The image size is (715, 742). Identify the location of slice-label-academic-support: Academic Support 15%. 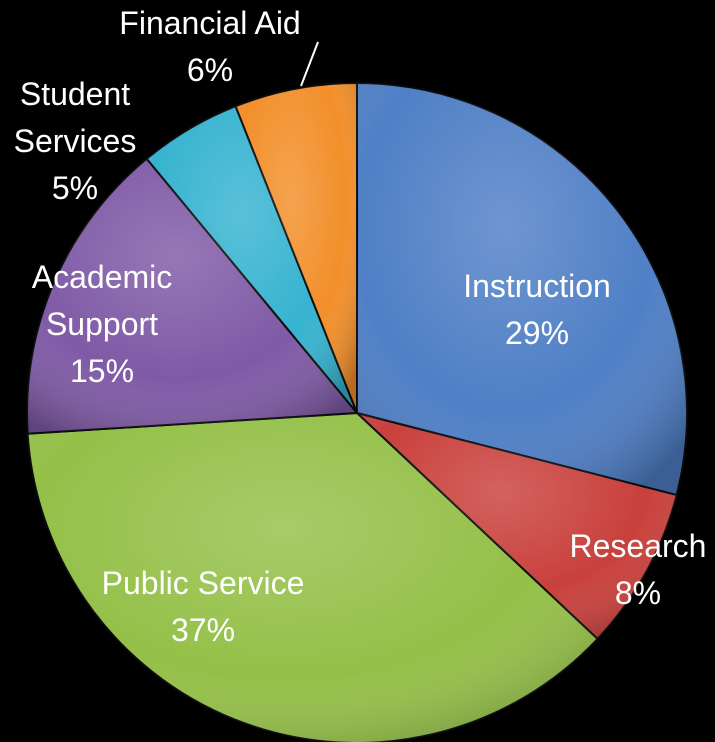
(102, 324).